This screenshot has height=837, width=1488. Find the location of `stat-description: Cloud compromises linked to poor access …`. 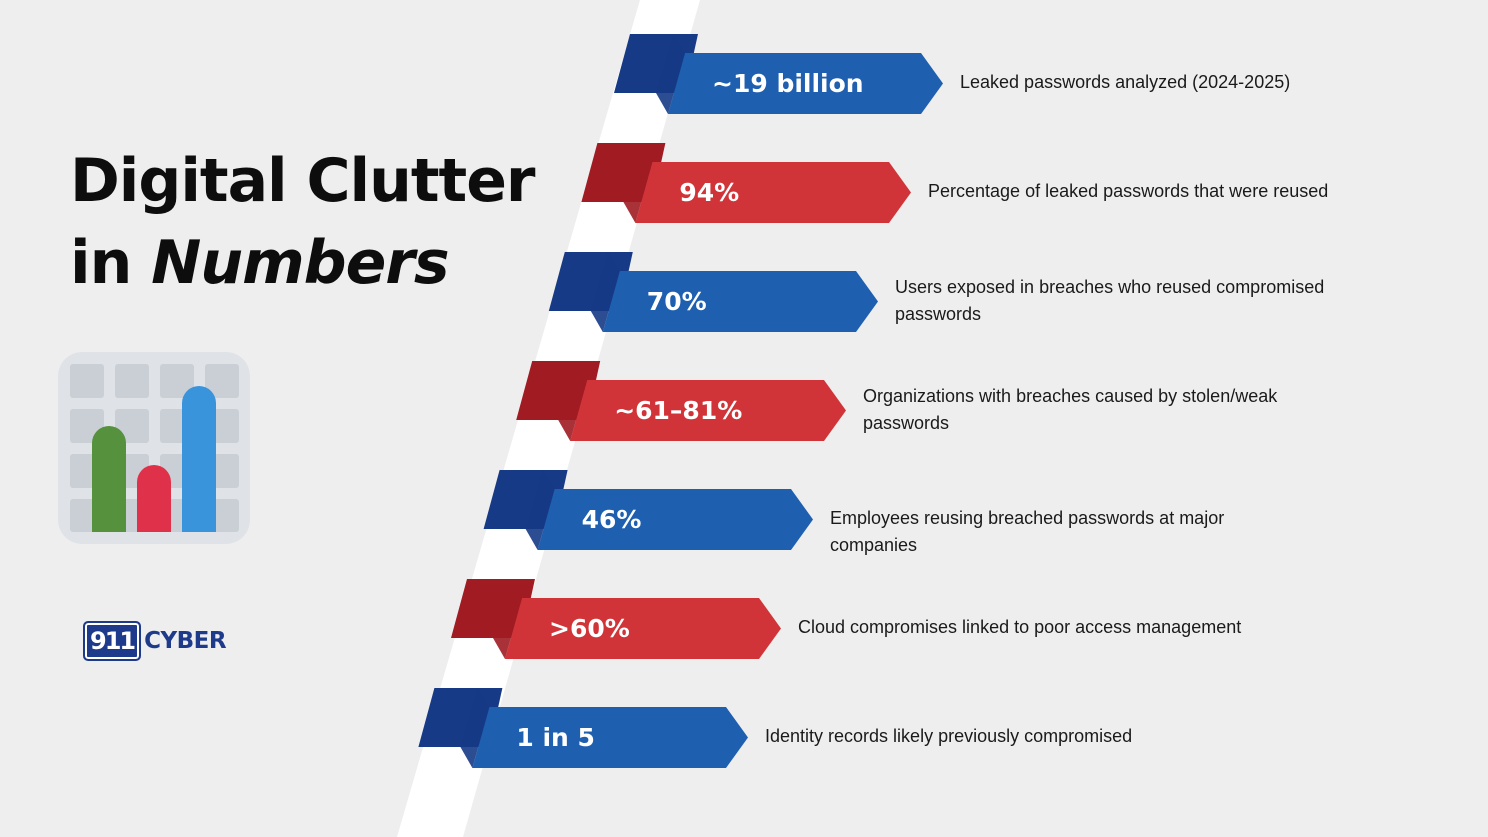

stat-description: Cloud compromises linked to poor access … is located at coordinates (1020, 627).